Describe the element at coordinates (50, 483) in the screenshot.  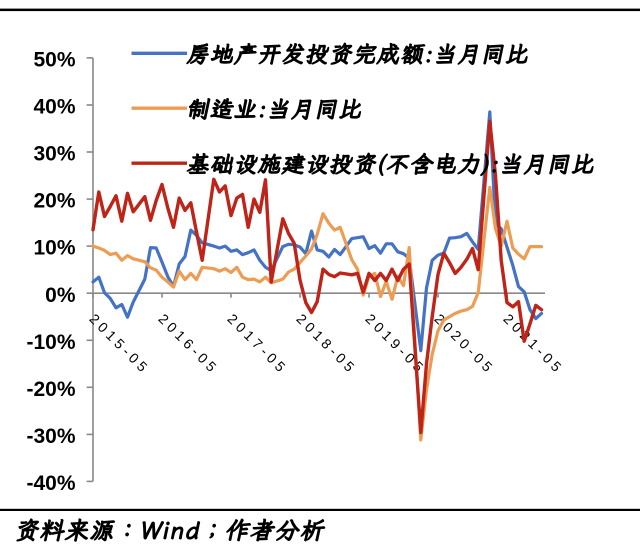
I see `svg-text: -40%` at that location.